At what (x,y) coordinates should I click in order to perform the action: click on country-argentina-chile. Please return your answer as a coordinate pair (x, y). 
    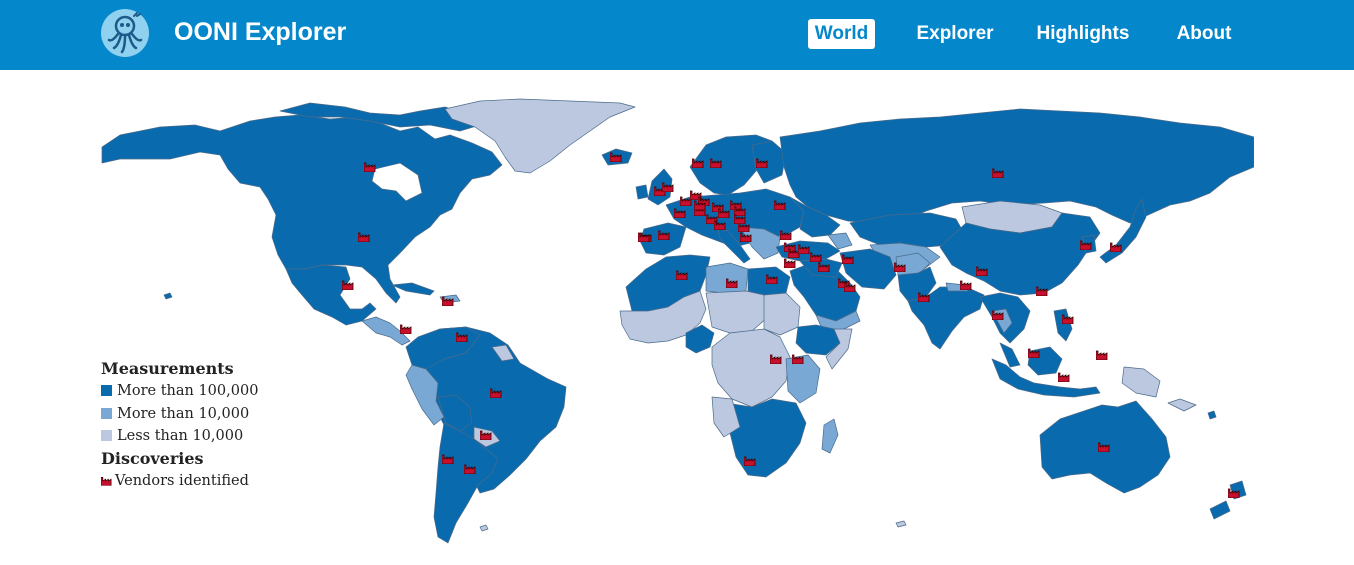
    Looking at the image, I should click on (466, 483).